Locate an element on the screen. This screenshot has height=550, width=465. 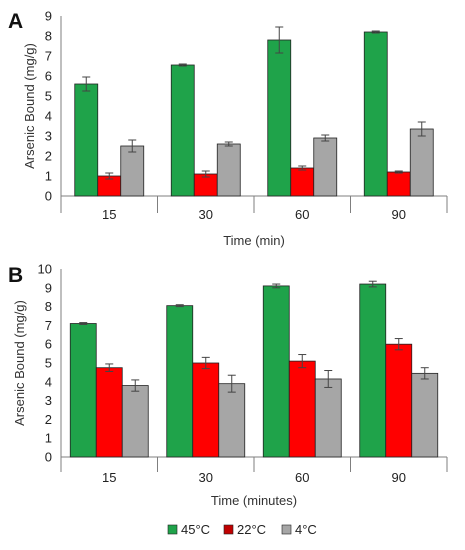
x-tick-label-b: 30 is located at coordinates (206, 477).